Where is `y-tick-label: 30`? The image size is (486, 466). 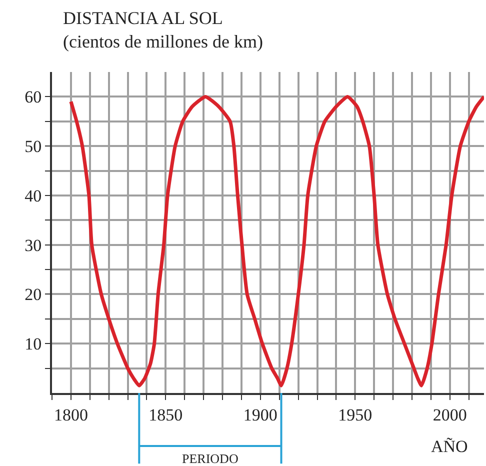
y-tick-label: 30 is located at coordinates (33, 245).